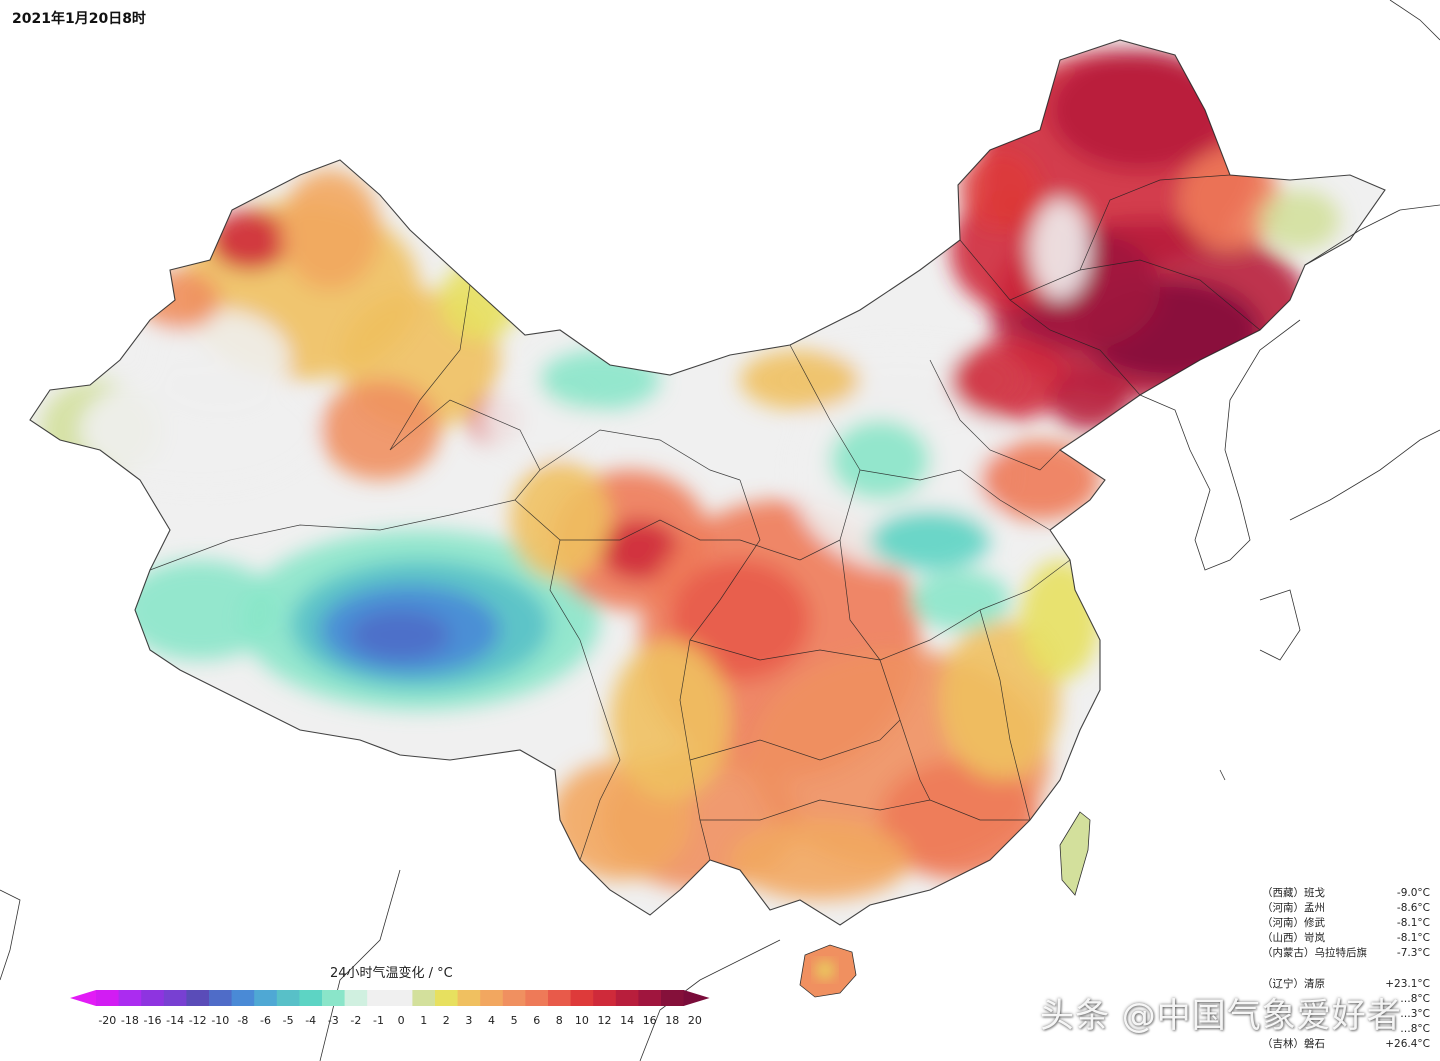  Describe the element at coordinates (333, 1020) in the screenshot. I see `legend-tick-label: -3` at that location.